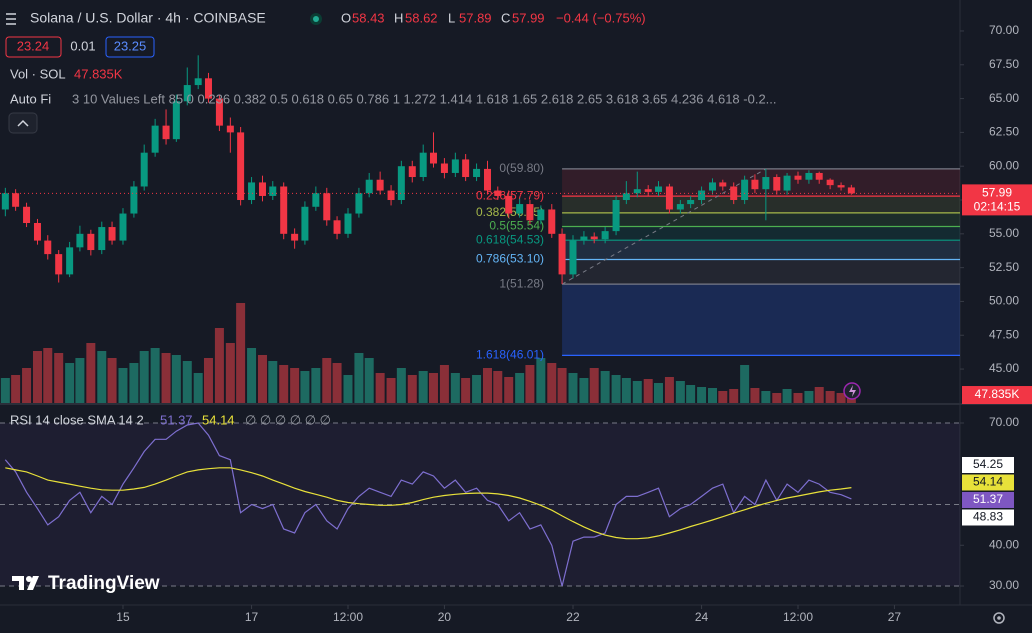 The width and height of the screenshot is (1032, 633). Describe the element at coordinates (516, 226) in the screenshot. I see `fib-label: 0.5(55.54)` at that location.